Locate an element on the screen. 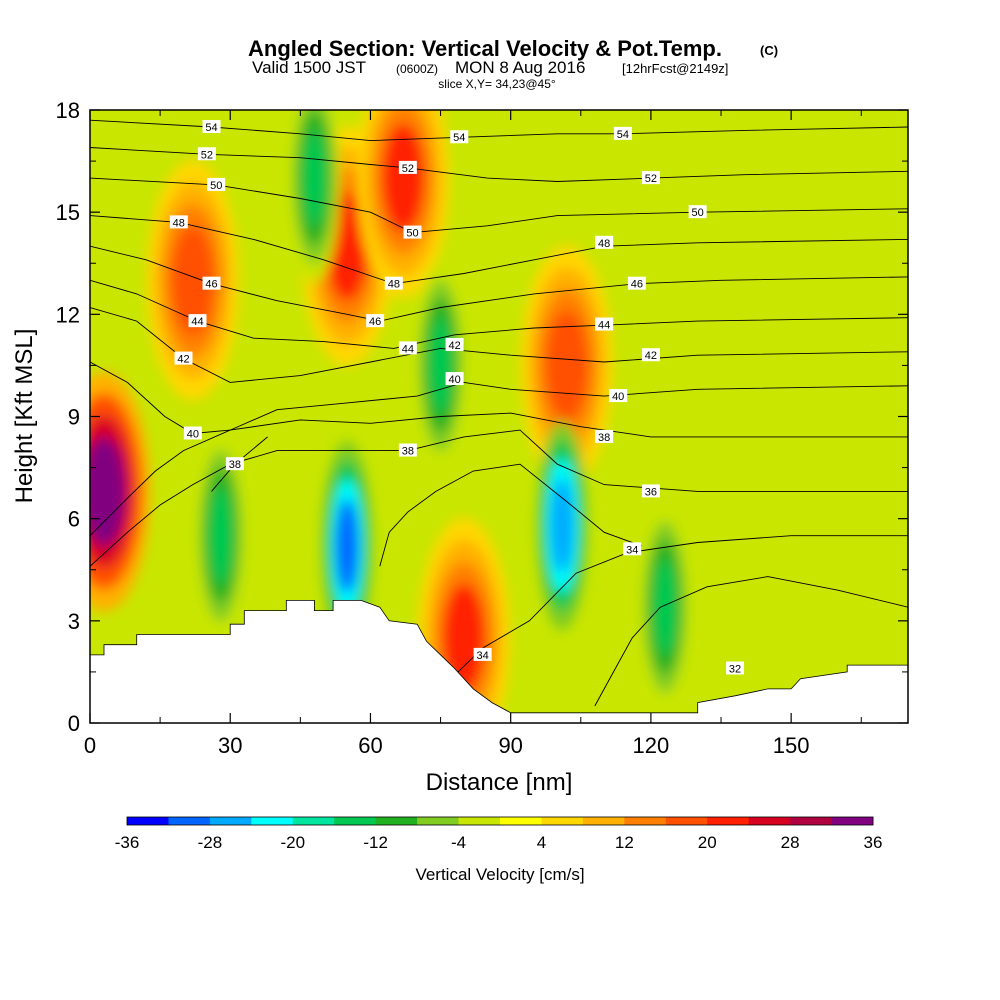  colorbar-frame is located at coordinates (500, 821).